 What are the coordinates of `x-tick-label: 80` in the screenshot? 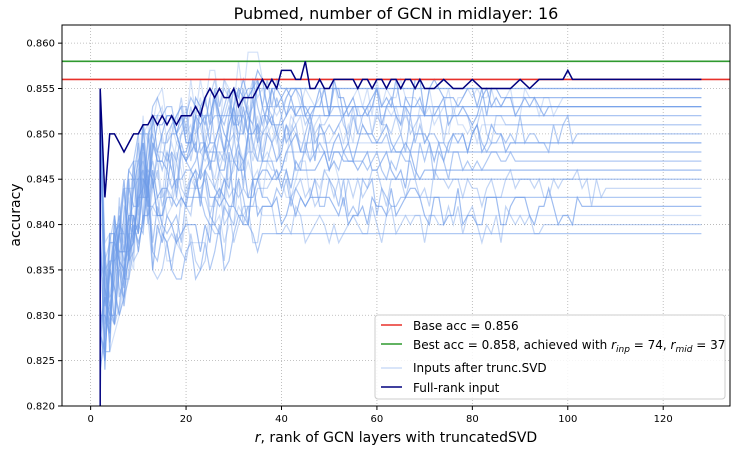 It's located at (472, 419).